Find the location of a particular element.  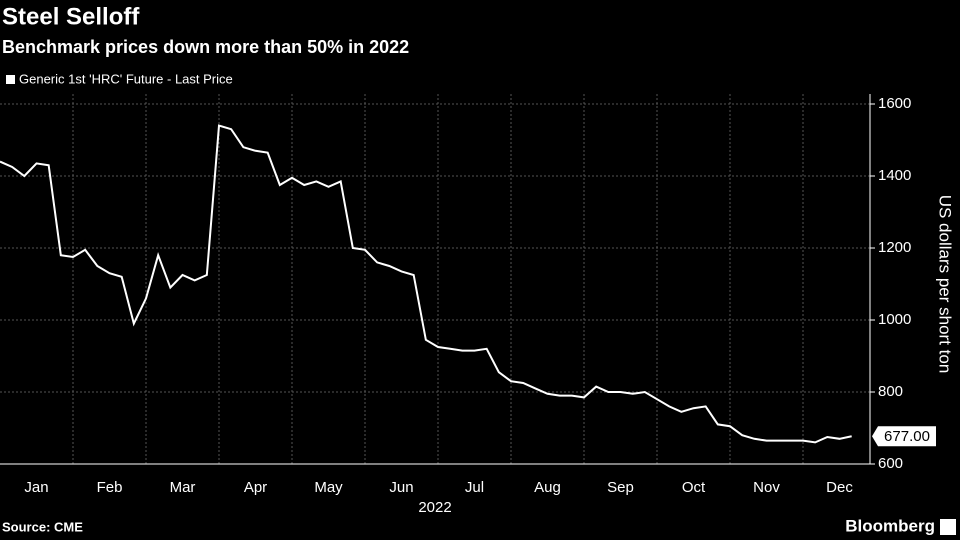

x-tick-label: Jan is located at coordinates (36, 487).